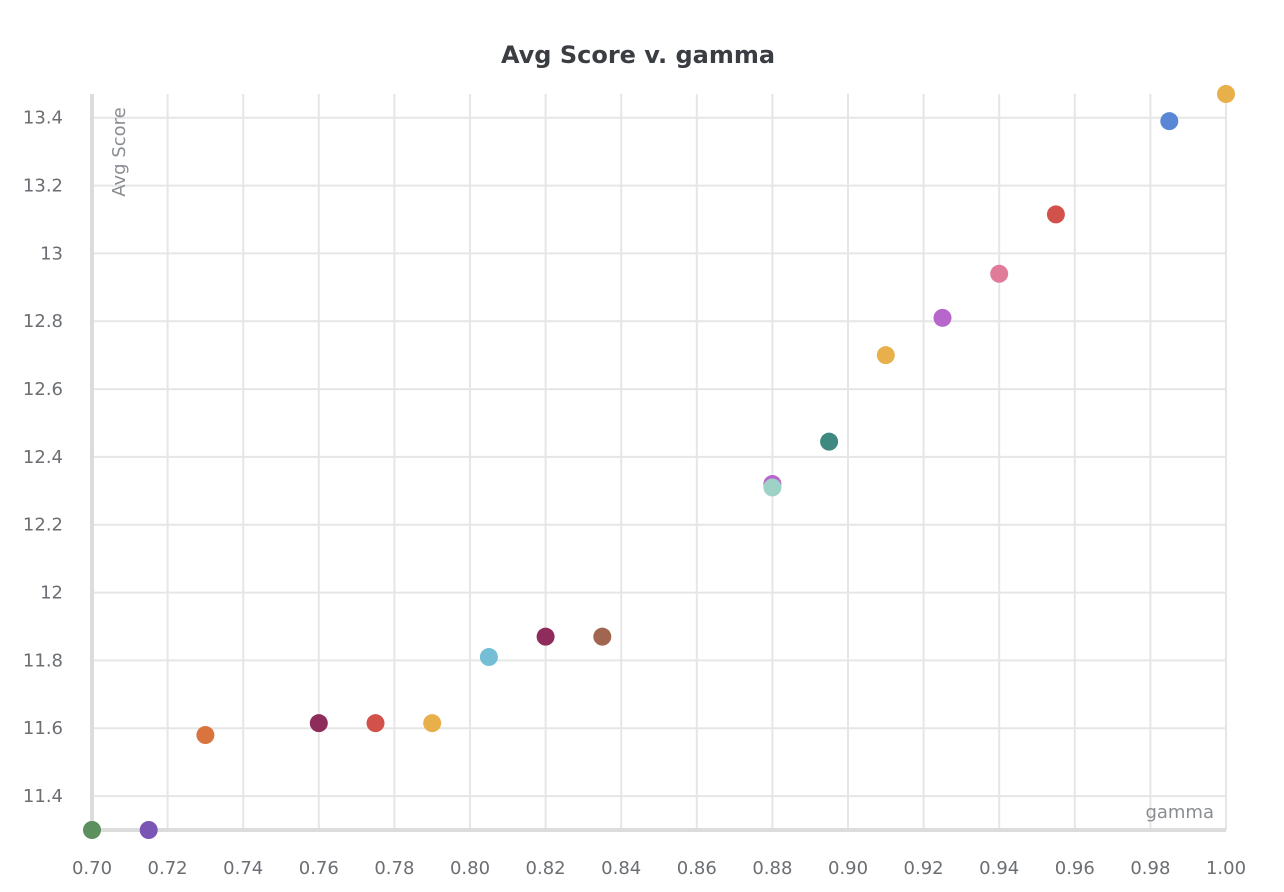 Image resolution: width=1284 pixels, height=892 pixels. Describe the element at coordinates (470, 868) in the screenshot. I see `x-tick-label: 0.80` at that location.